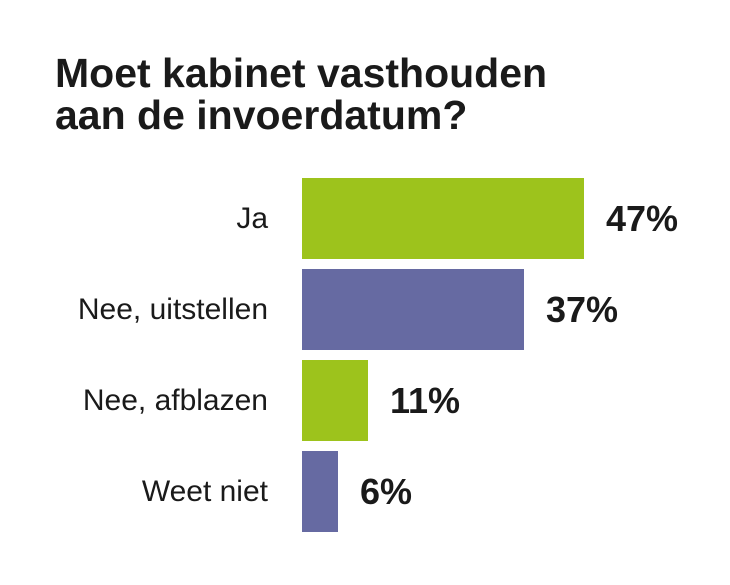  Describe the element at coordinates (205, 491) in the screenshot. I see `category-label-4: Weet niet` at that location.